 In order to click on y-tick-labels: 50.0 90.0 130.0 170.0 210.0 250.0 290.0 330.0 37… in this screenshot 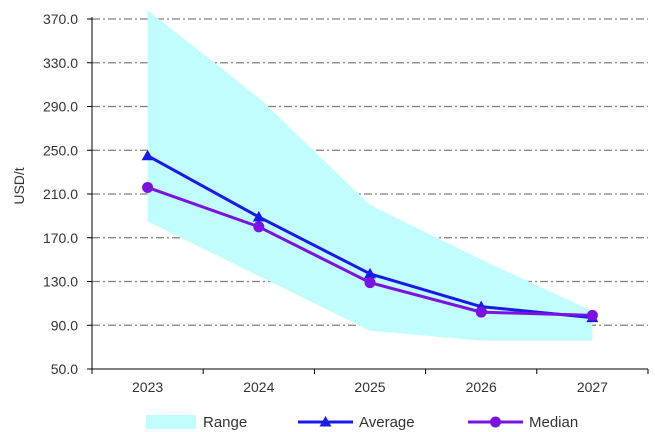, I will do `click(60, 194)`.